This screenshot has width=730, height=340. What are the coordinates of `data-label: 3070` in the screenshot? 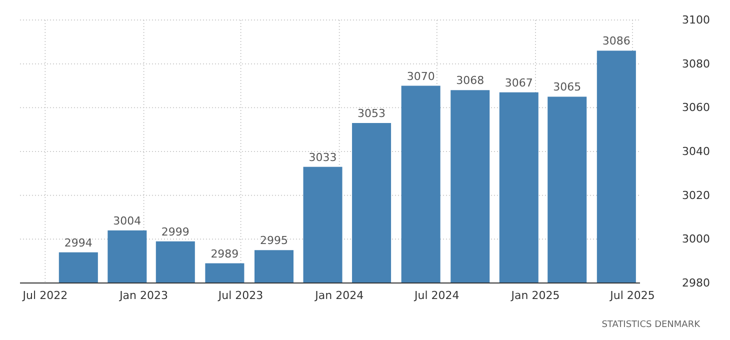 It's located at (420, 76).